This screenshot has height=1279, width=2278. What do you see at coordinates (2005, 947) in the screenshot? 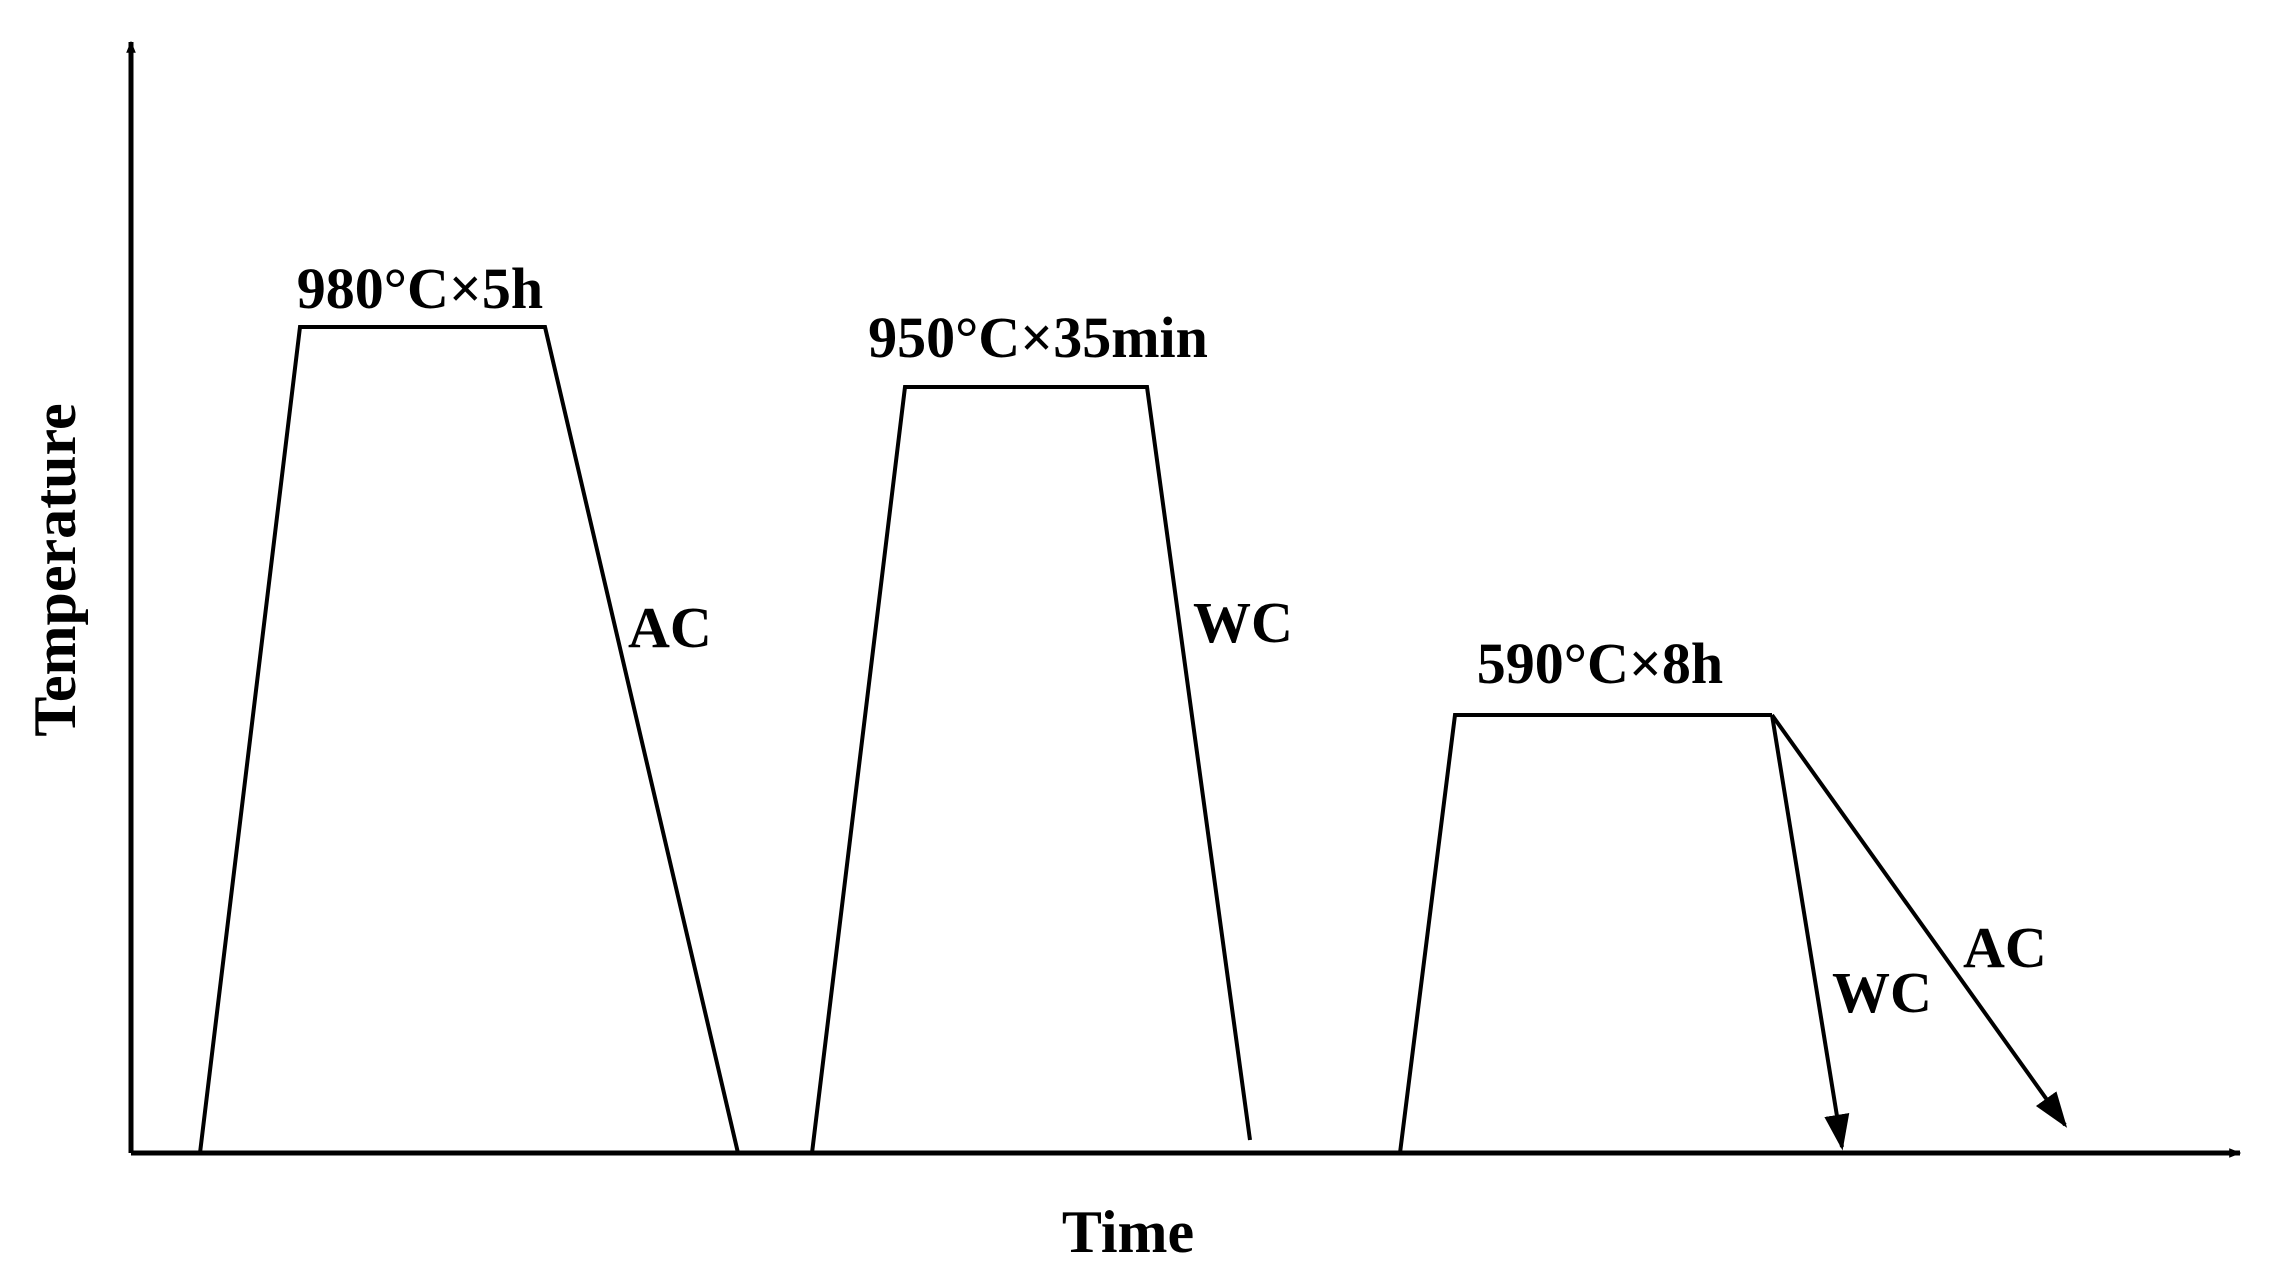
I see `step-3-ac-label: AC` at bounding box center [2005, 947].